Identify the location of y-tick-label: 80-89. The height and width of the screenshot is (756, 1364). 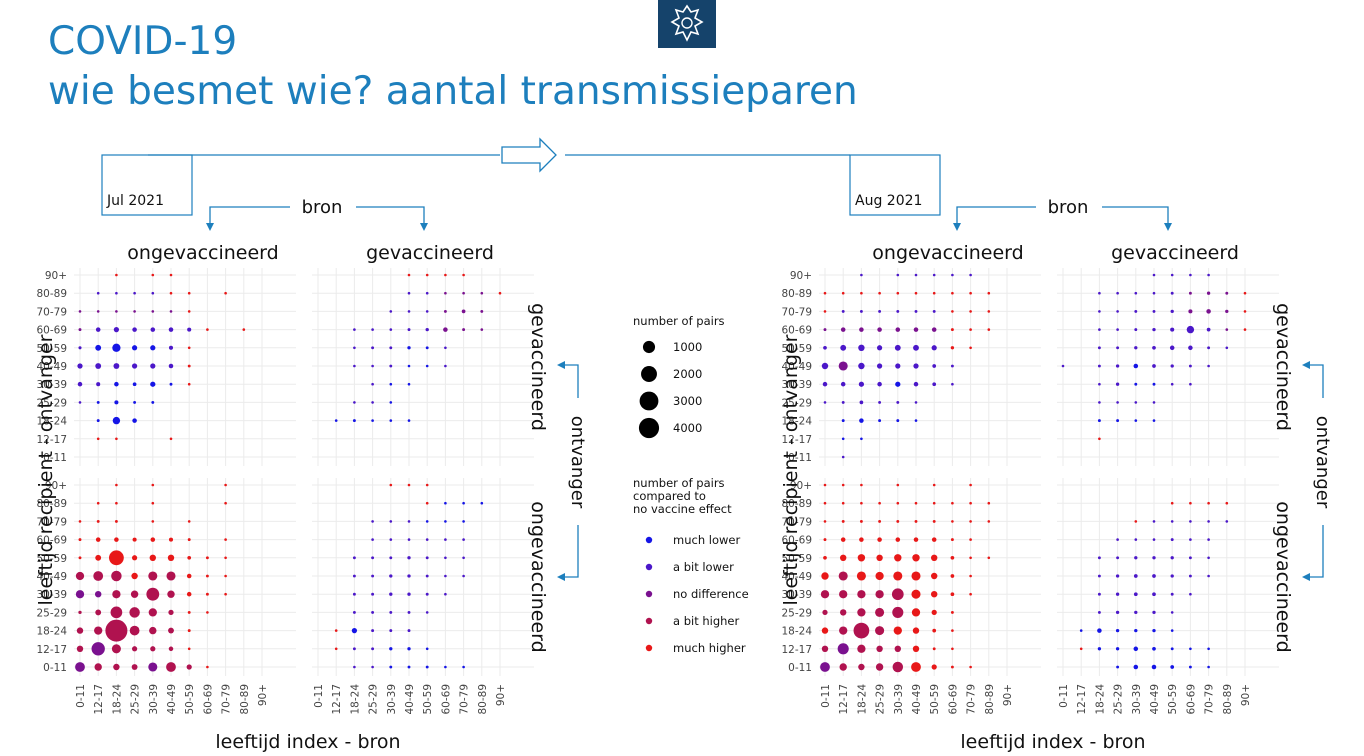
(51, 294).